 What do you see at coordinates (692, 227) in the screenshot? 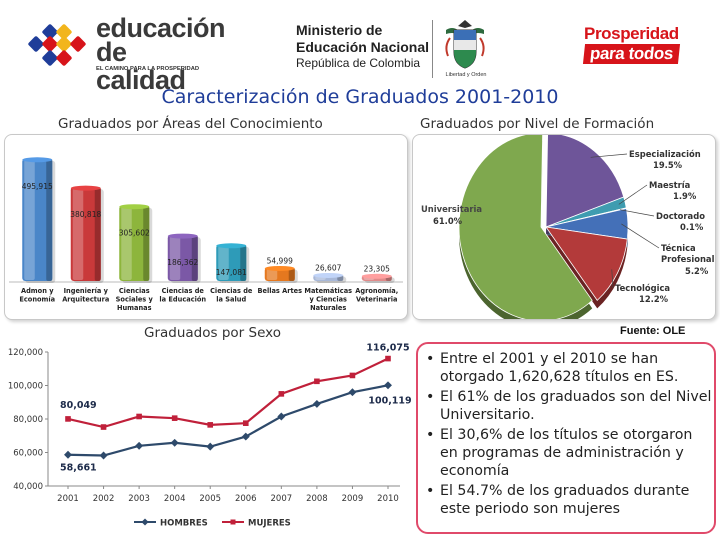
I see `pie-slice-value: 0.1%` at bounding box center [692, 227].